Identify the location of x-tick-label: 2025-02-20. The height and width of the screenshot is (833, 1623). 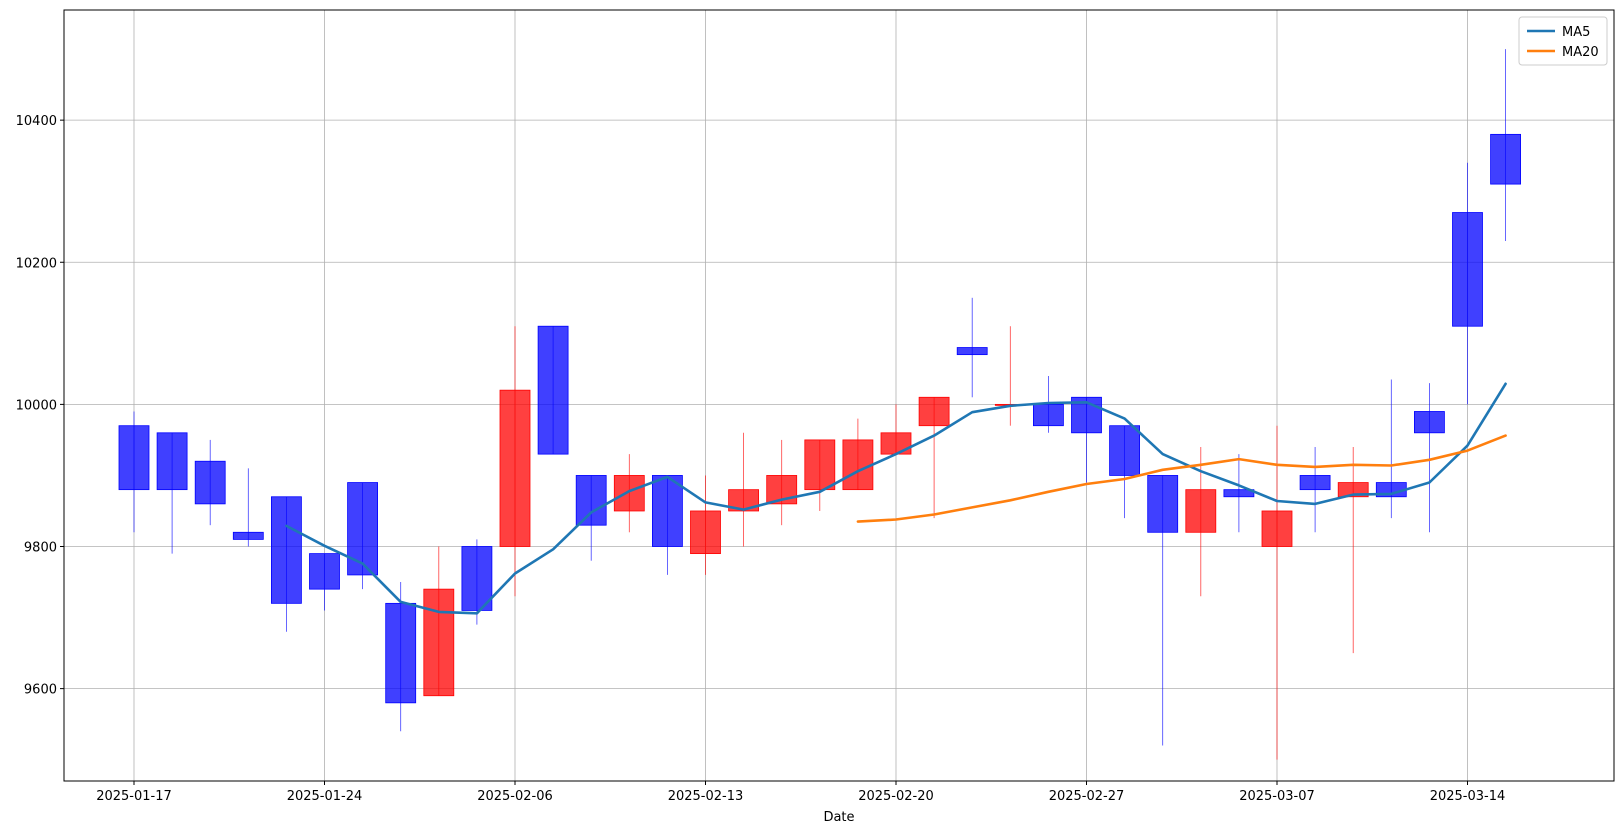
(896, 796).